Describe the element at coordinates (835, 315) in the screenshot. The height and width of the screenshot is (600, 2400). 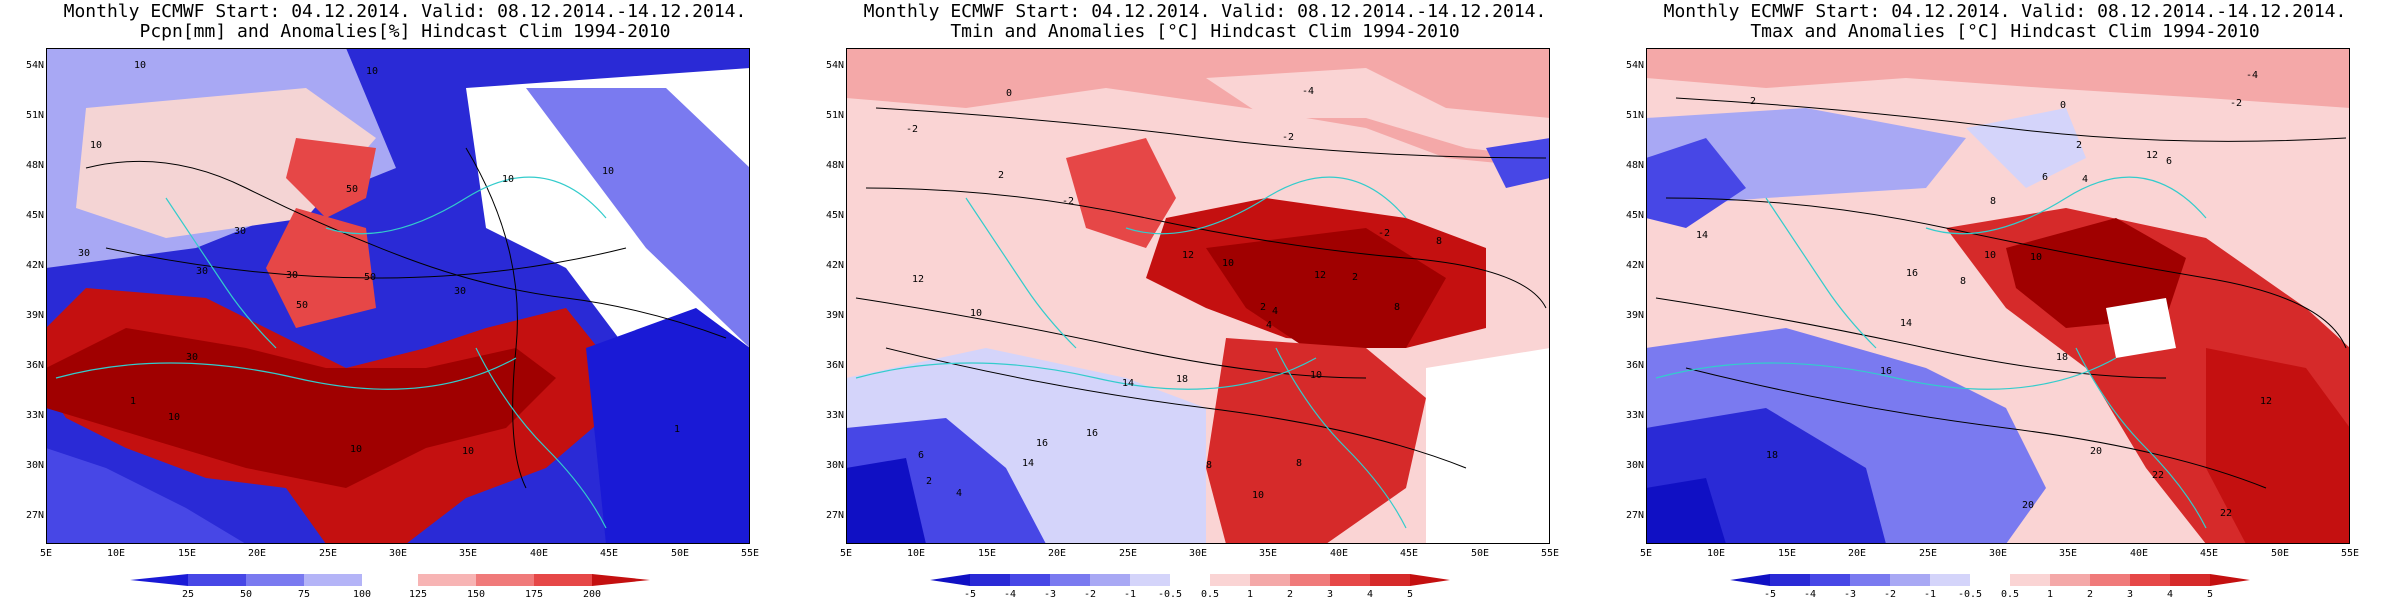
I see `lat-label: 39N` at that location.